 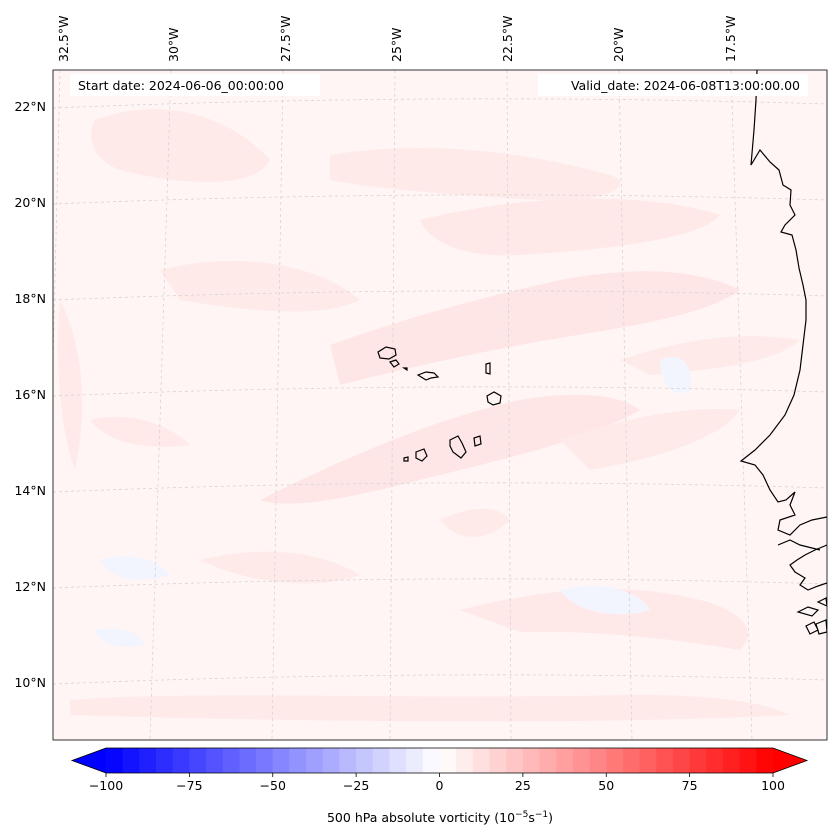 I want to click on colorbar-tick-label: −100, so click(x=106, y=785).